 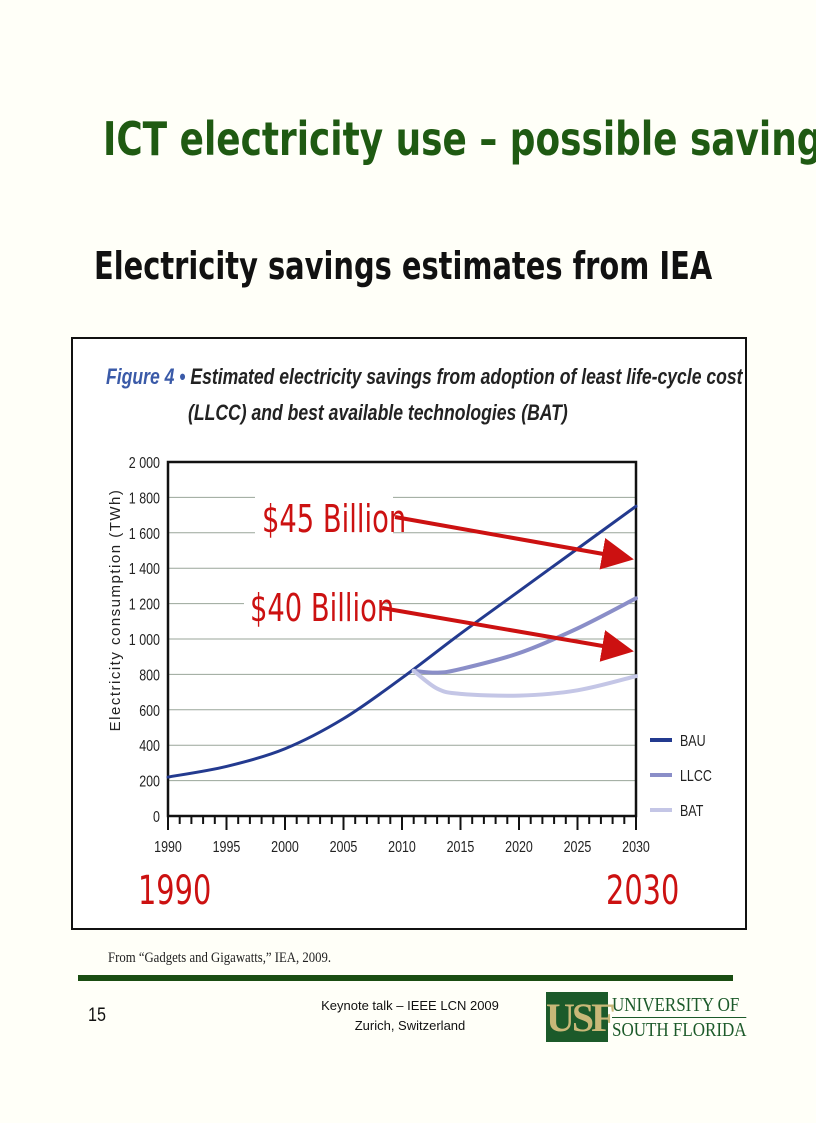 I want to click on y-tick-label: 200, so click(x=149, y=782).